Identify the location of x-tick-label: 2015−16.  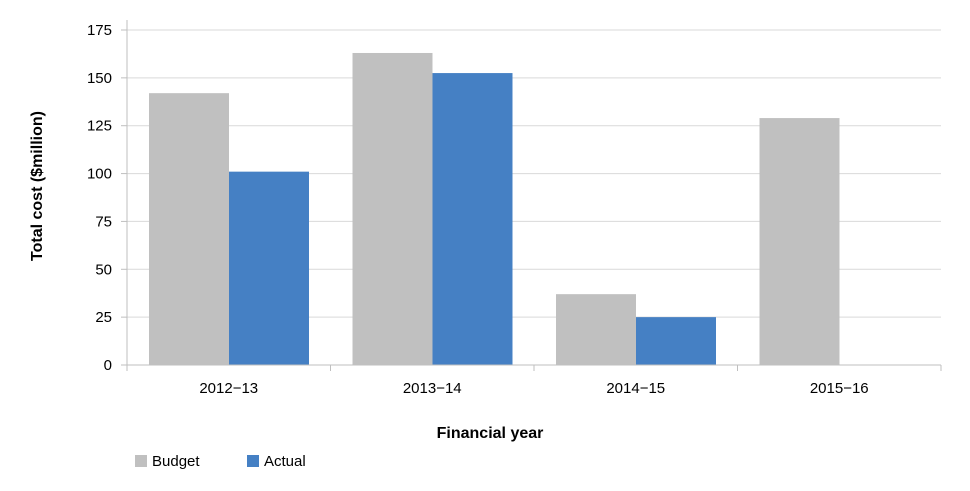
(839, 388).